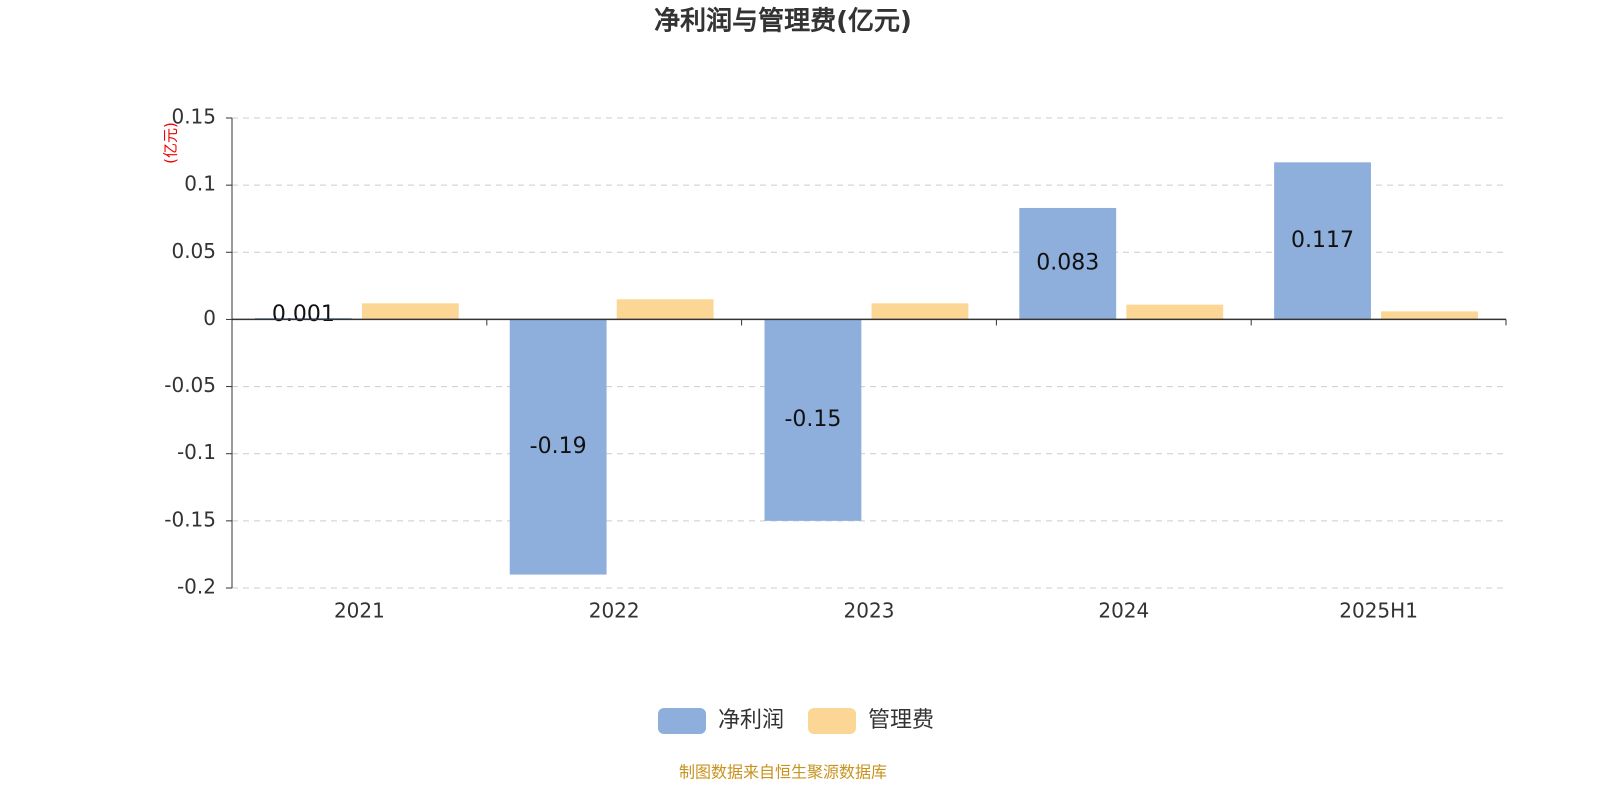 The width and height of the screenshot is (1600, 804). What do you see at coordinates (303, 314) in the screenshot?
I see `data-label: 0.001` at bounding box center [303, 314].